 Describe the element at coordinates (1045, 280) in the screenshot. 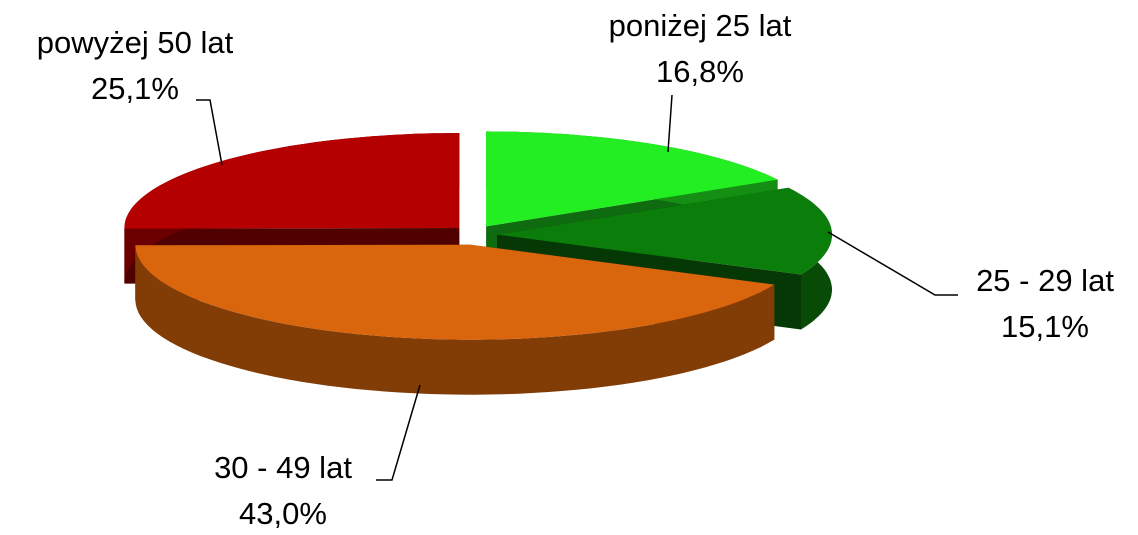

I see `slice-label: 25 - 29 lat` at that location.